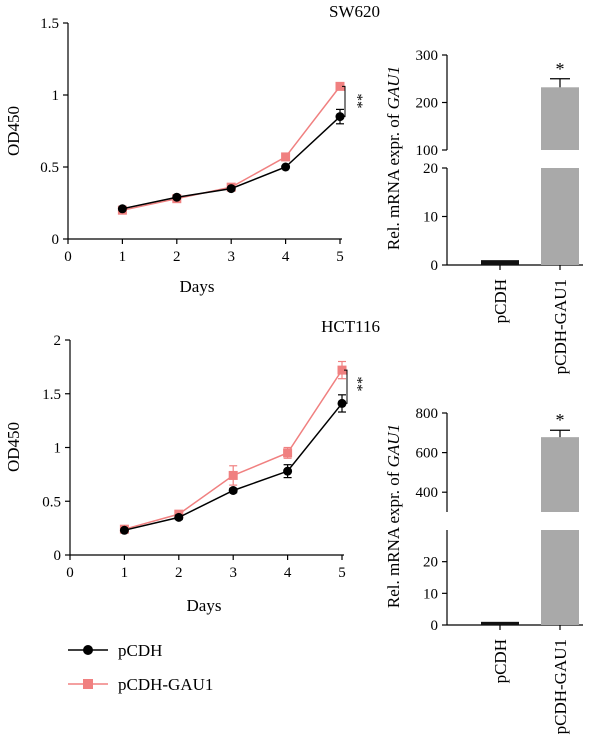  Describe the element at coordinates (350, 326) in the screenshot. I see `chart-title: HCT116` at that location.